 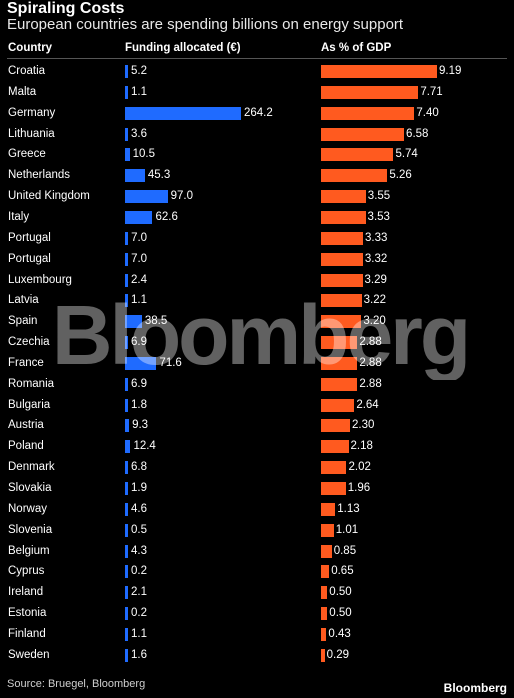 I want to click on country-label: Greece, so click(x=27, y=154).